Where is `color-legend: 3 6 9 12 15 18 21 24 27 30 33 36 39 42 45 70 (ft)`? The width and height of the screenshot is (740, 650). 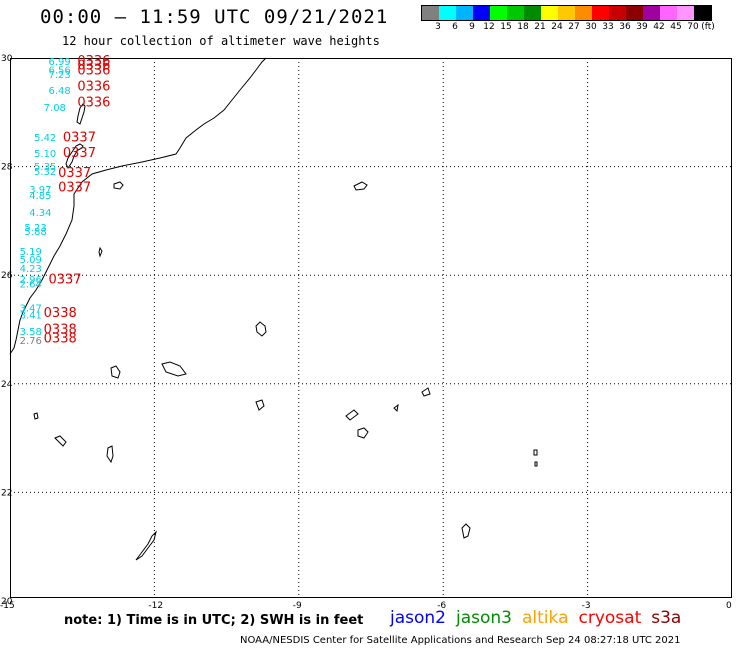
color-legend: 3 6 9 12 15 18 21 24 27 30 33 36 39 42 45 70 (ft) is located at coordinates (568, 19).